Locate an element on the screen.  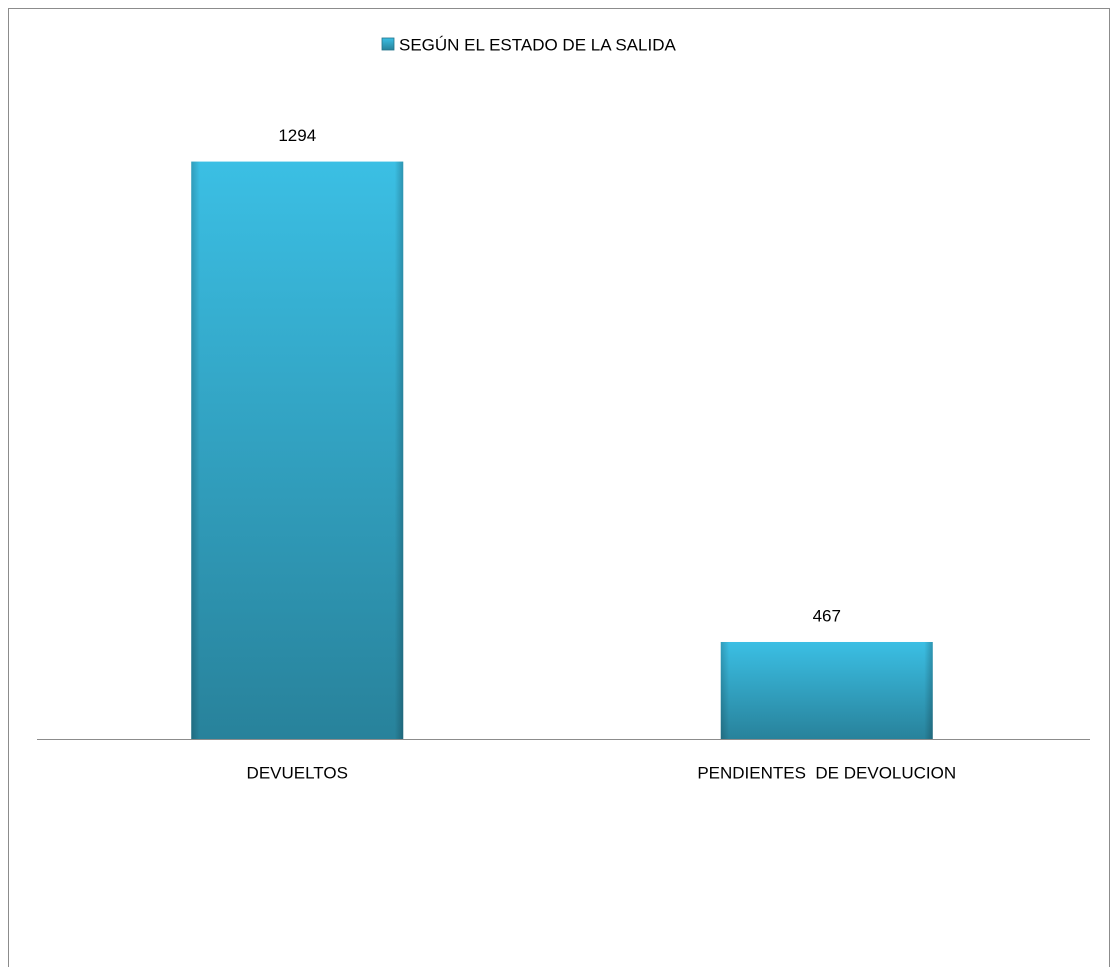
data-label: 467 is located at coordinates (827, 615).